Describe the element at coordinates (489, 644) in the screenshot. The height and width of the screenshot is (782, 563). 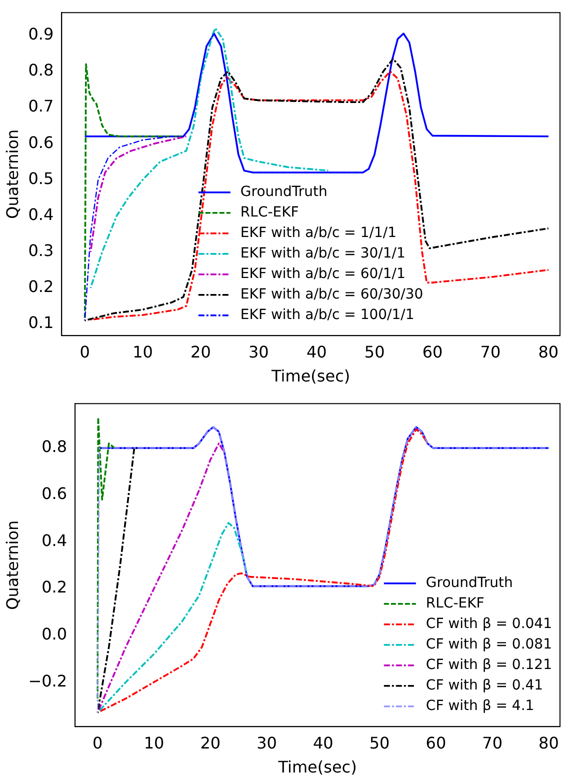
I see `legend-label: CF with β = 0.081` at that location.